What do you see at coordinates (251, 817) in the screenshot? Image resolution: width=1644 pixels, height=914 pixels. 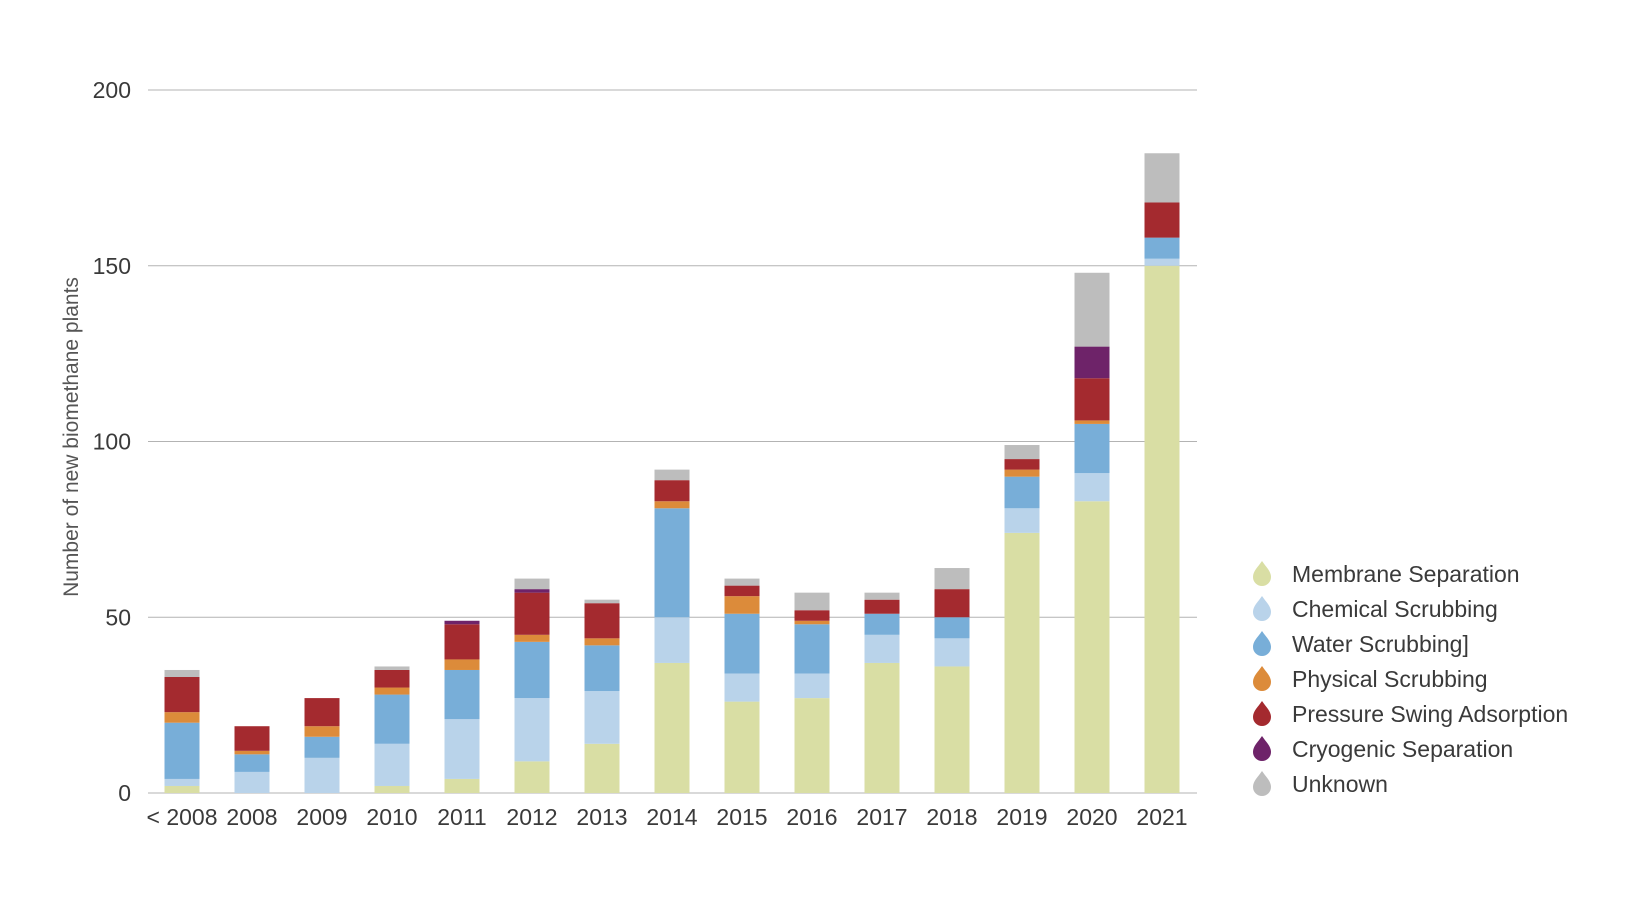 I see `x-tick-label: 2008` at bounding box center [251, 817].